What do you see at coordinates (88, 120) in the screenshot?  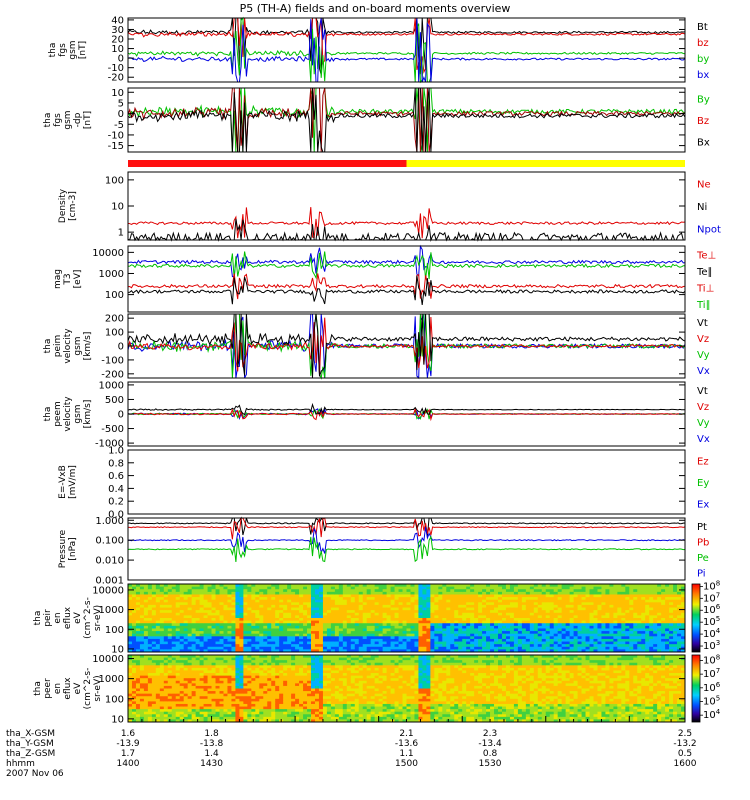 I see `y-axis-label: [nT]` at bounding box center [88, 120].